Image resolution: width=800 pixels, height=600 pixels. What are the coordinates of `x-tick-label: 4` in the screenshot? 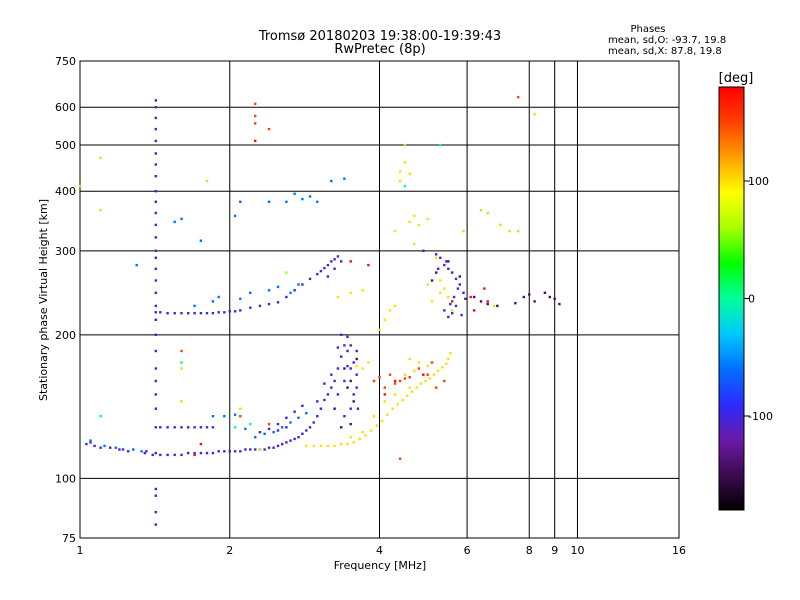 It's located at (379, 550).